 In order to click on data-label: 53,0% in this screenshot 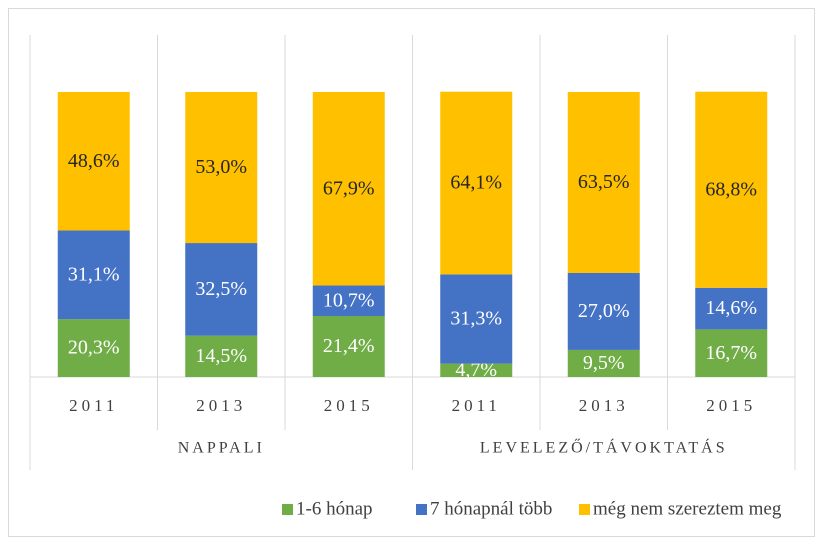, I will do `click(221, 167)`.